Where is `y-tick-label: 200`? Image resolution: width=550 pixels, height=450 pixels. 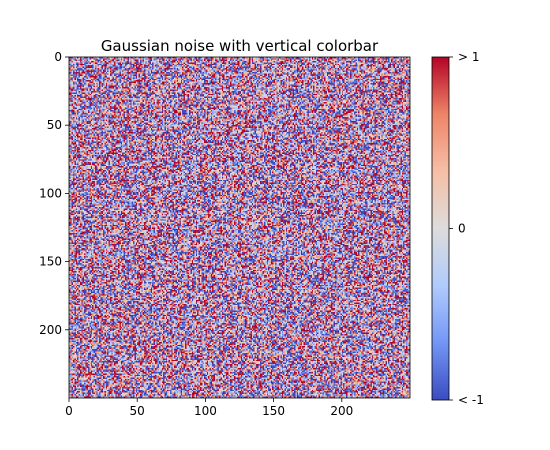 y-tick-label: 200 is located at coordinates (50, 330).